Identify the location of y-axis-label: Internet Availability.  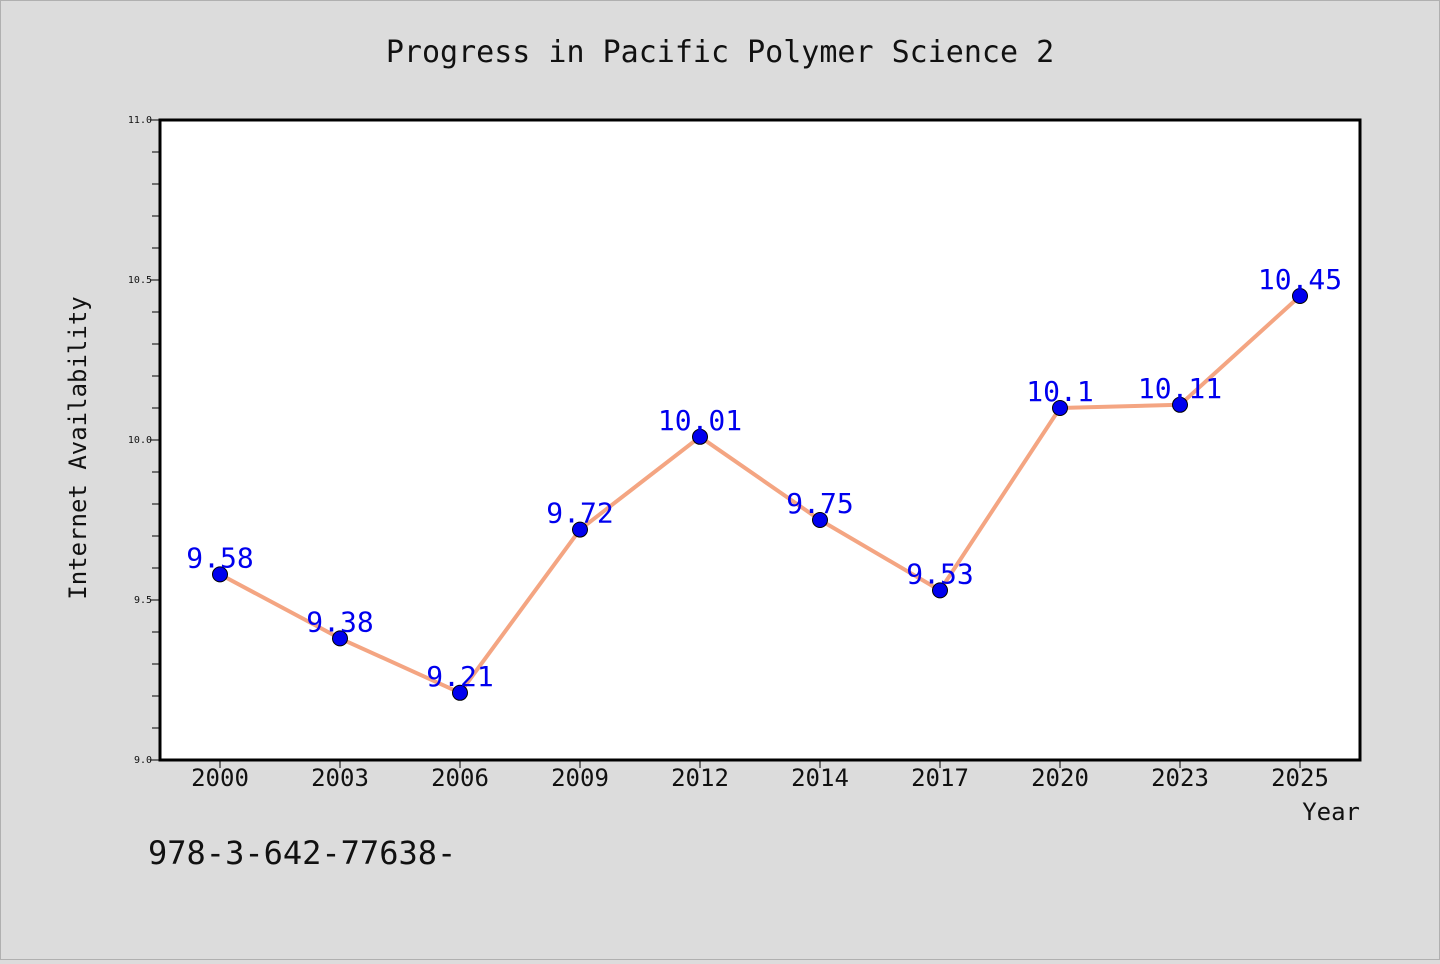
(78, 447).